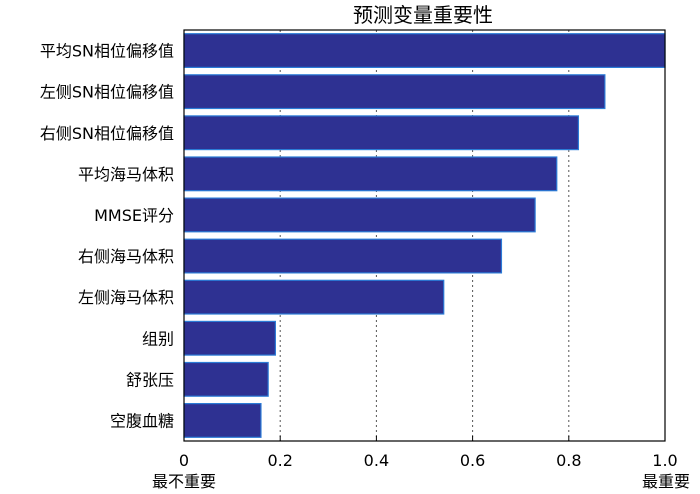 The width and height of the screenshot is (700, 494). What do you see at coordinates (423, 15) in the screenshot?
I see `chart-title: 预测变量重要性` at bounding box center [423, 15].